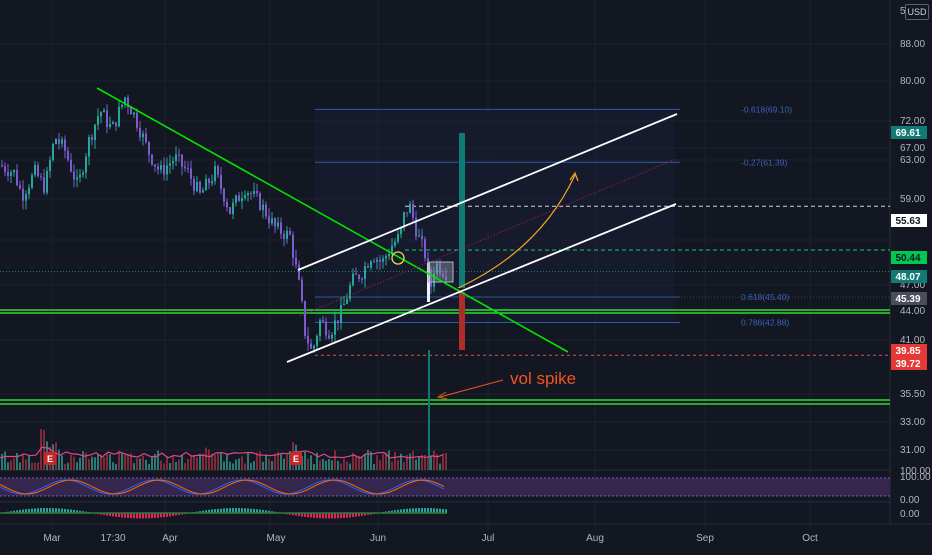 The image size is (932, 555). What do you see at coordinates (912, 422) in the screenshot?
I see `price-tick: 33.00` at bounding box center [912, 422].